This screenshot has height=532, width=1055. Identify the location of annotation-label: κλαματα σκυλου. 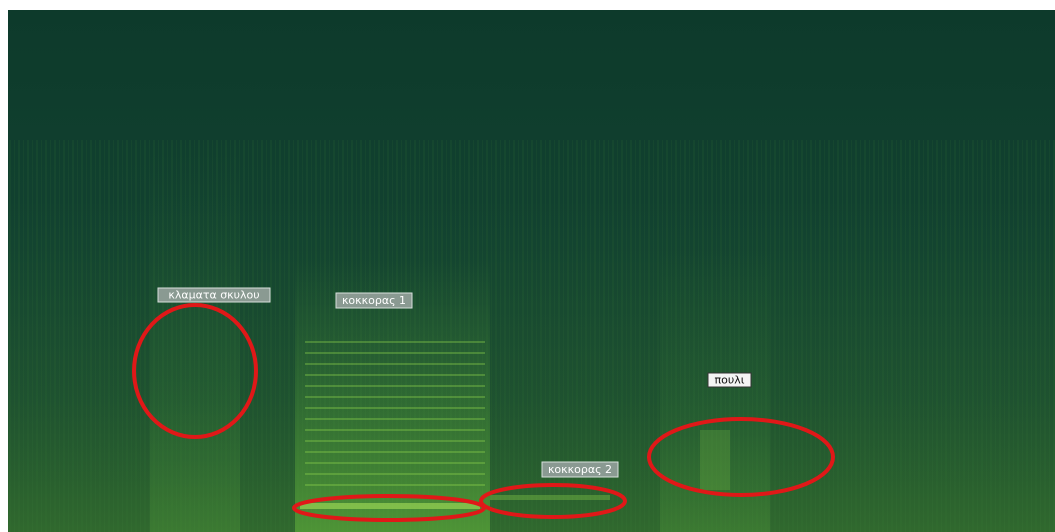
(214, 295).